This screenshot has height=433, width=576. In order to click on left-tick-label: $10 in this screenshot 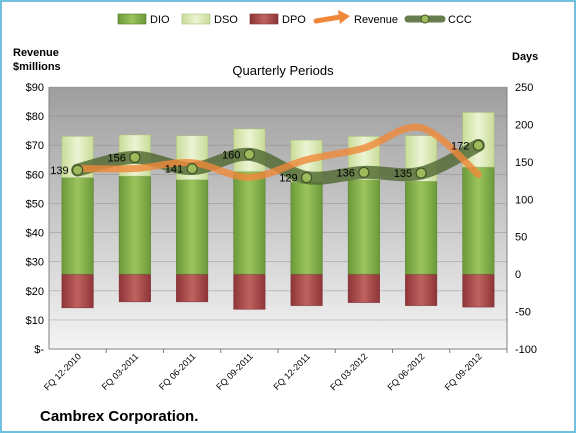, I will do `click(35, 321)`.